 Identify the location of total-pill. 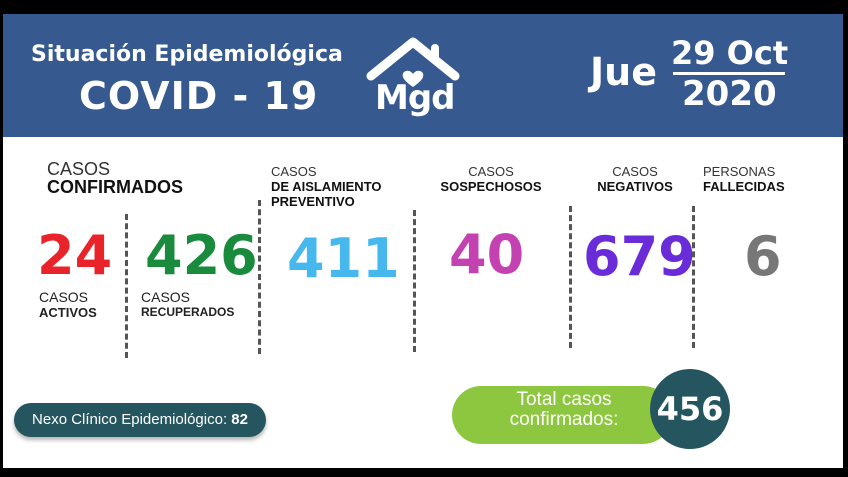
(562, 415).